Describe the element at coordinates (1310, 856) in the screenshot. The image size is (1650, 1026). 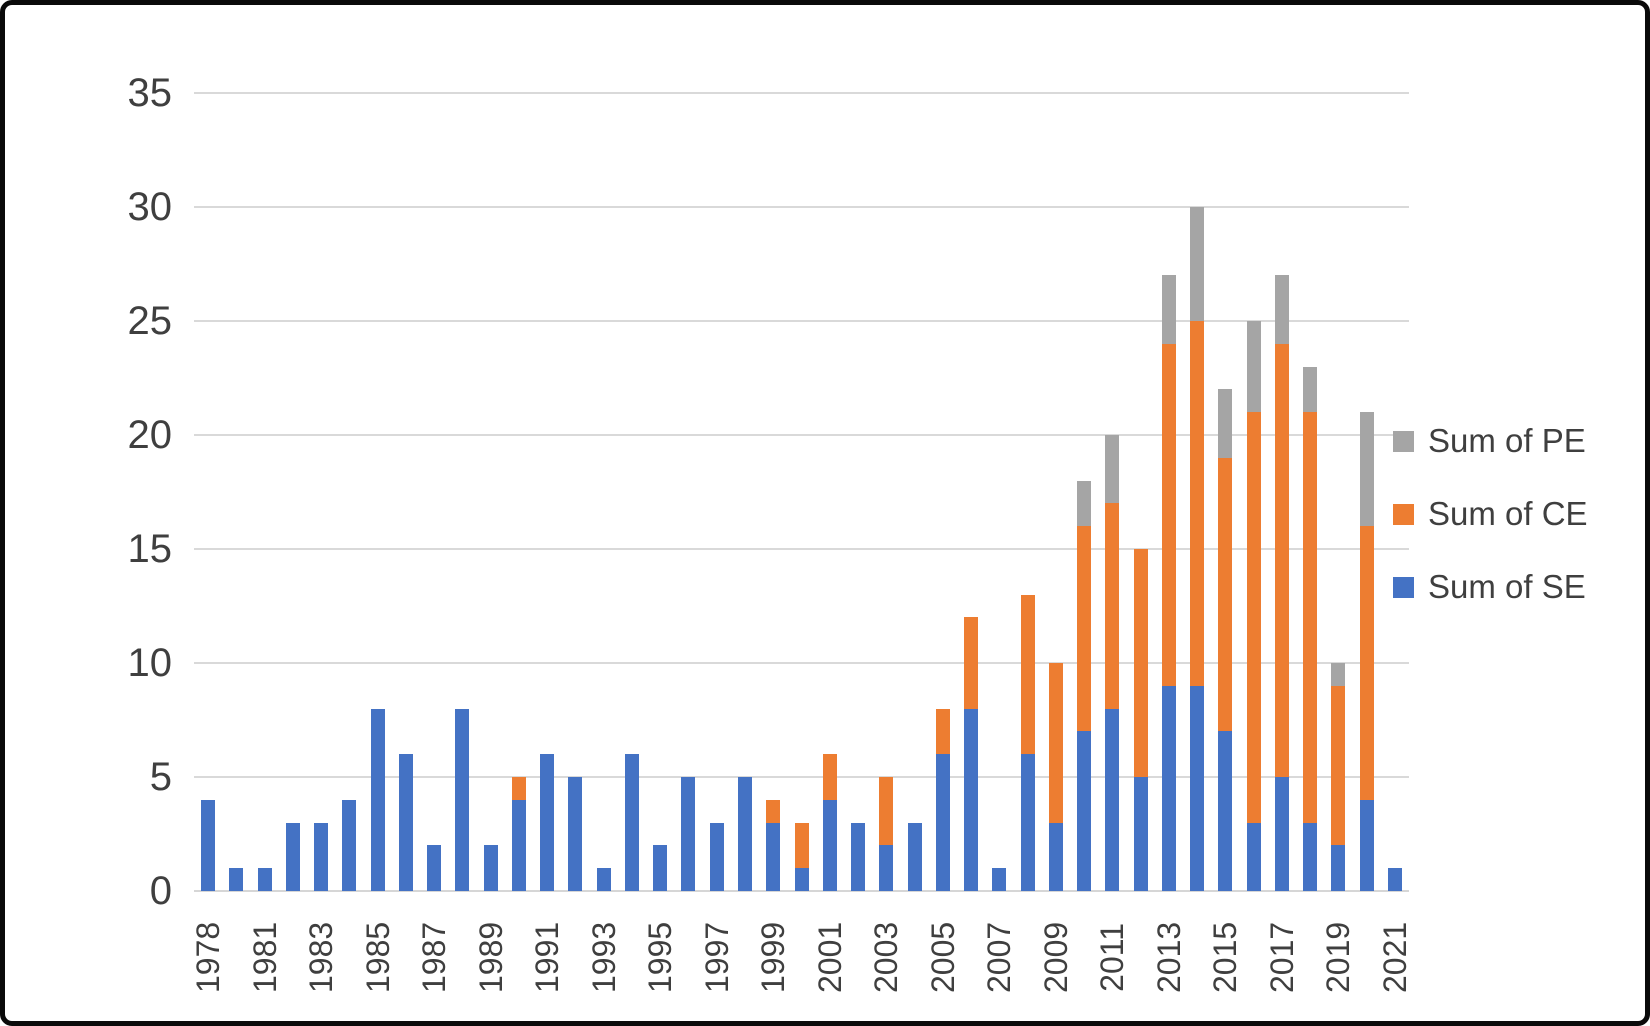
I see `bar-2018-sum-of-se` at that location.